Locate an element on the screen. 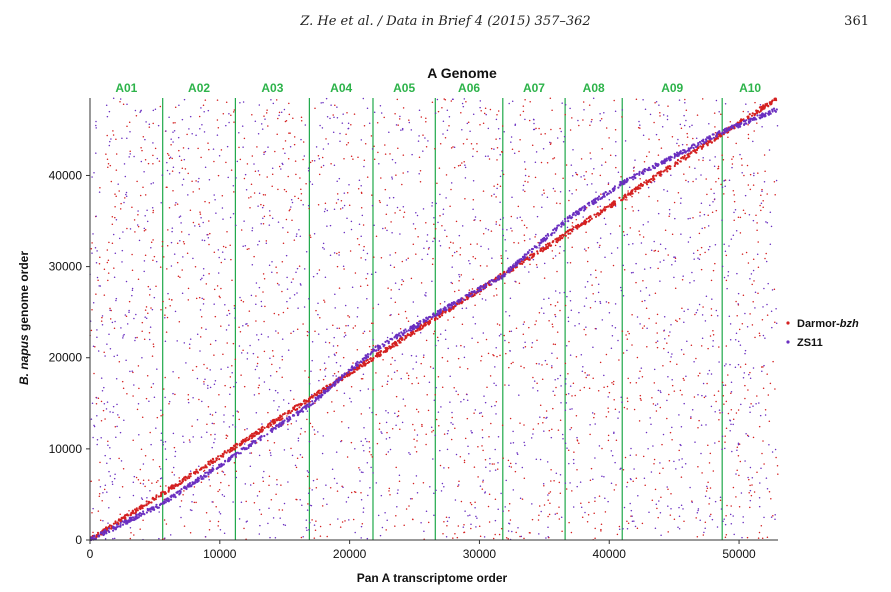 Image resolution: width=891 pixels, height=592 pixels. chromosome-label: A10 is located at coordinates (750, 88).